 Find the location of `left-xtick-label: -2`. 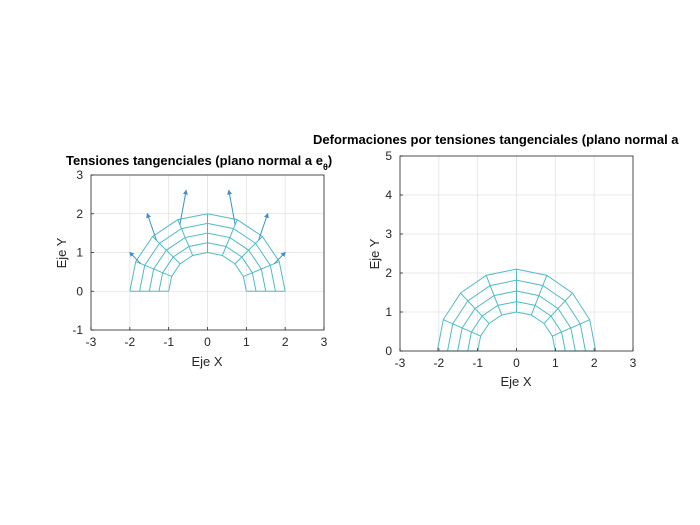

left-xtick-label: -2 is located at coordinates (129, 342).